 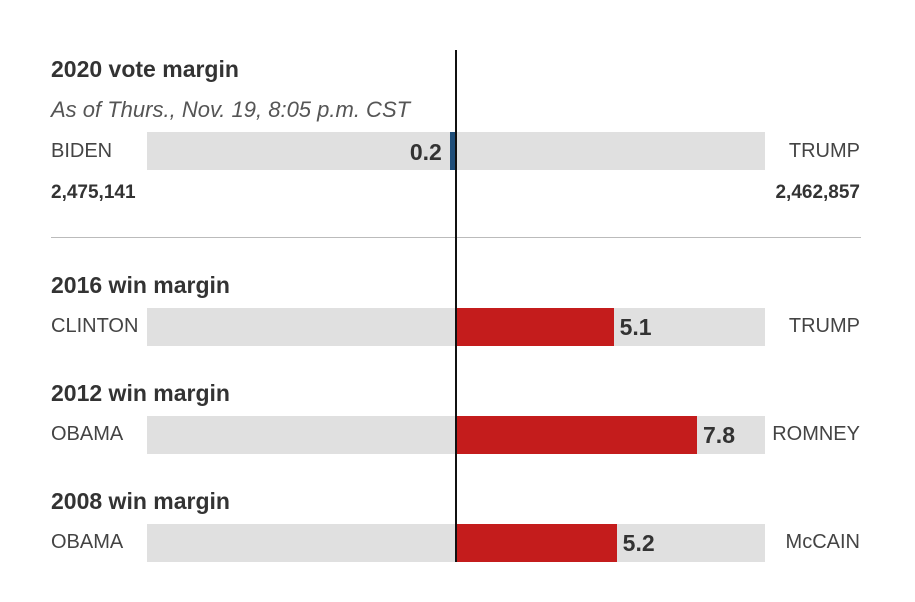 I want to click on current-left-votes: 2,475,141, so click(x=93, y=192).